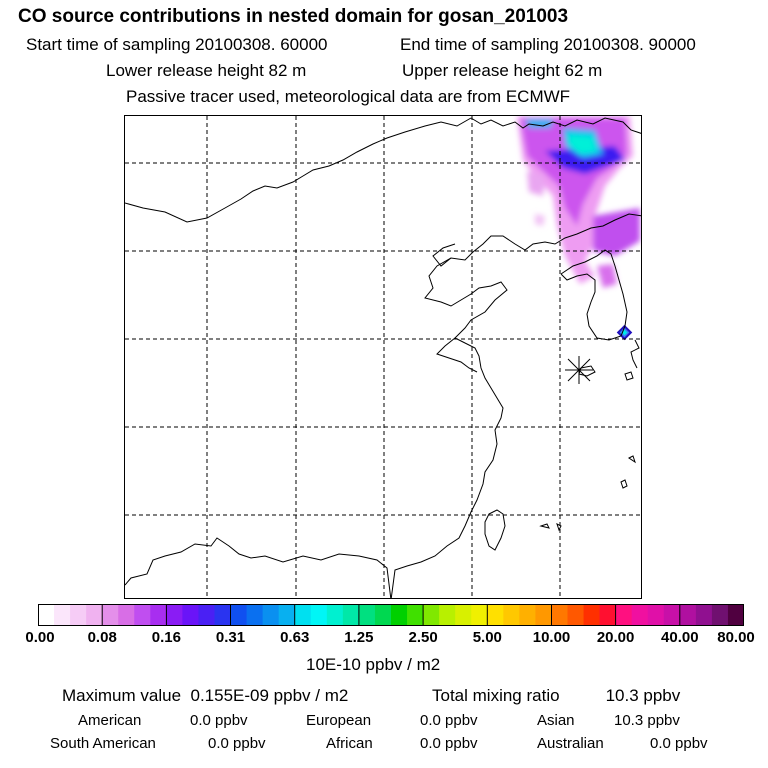 This screenshot has width=768, height=768. I want to click on colorbar-tick-label: 2.50, so click(423, 637).